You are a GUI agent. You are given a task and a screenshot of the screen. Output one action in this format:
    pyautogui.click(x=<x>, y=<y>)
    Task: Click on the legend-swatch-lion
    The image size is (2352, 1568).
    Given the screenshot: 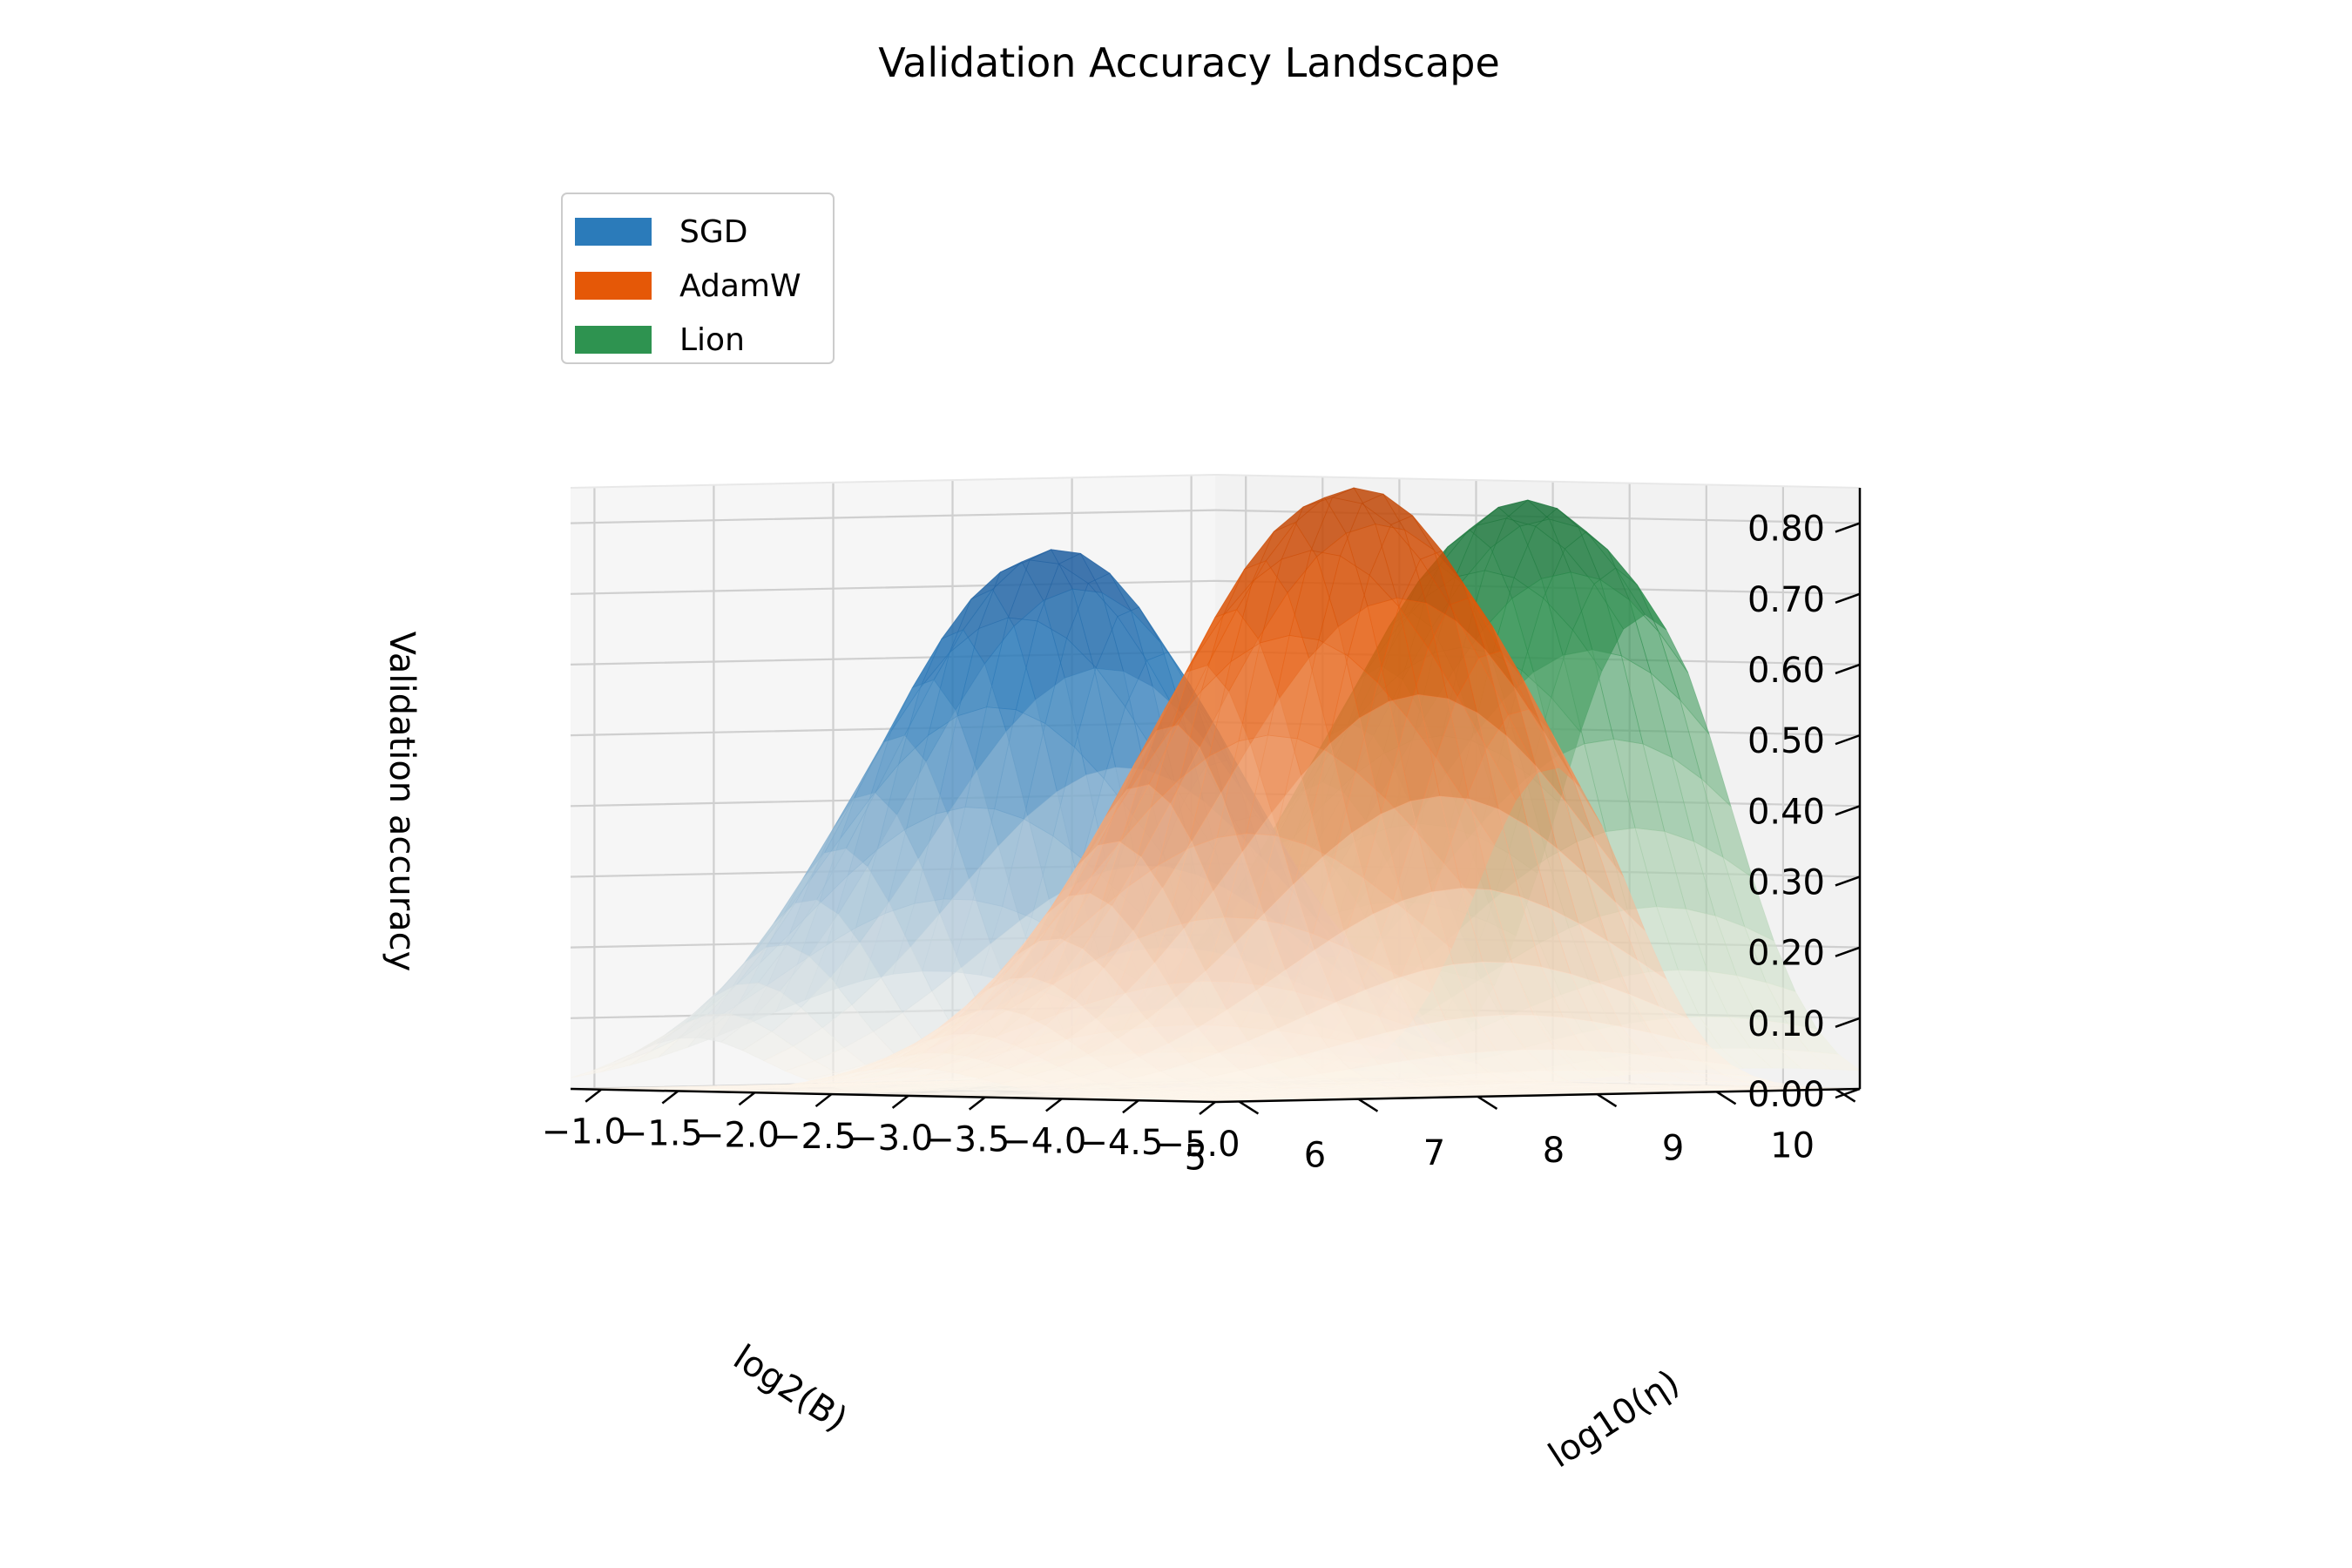 What is the action you would take?
    pyautogui.click(x=613, y=340)
    